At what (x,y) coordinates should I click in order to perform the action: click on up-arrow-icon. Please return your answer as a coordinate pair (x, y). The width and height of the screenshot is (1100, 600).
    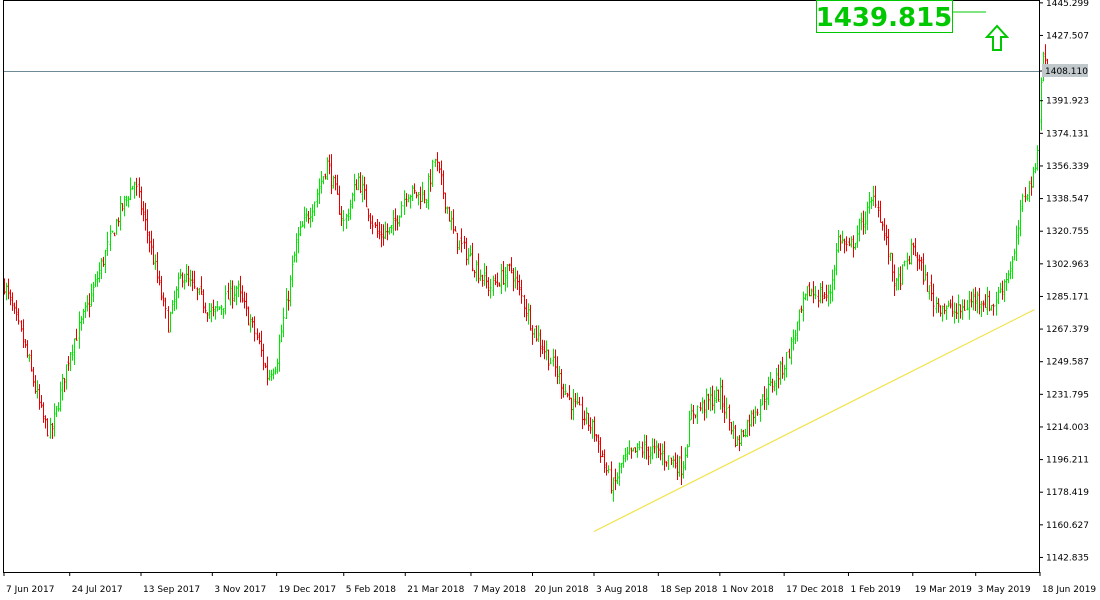
    Looking at the image, I should click on (997, 37).